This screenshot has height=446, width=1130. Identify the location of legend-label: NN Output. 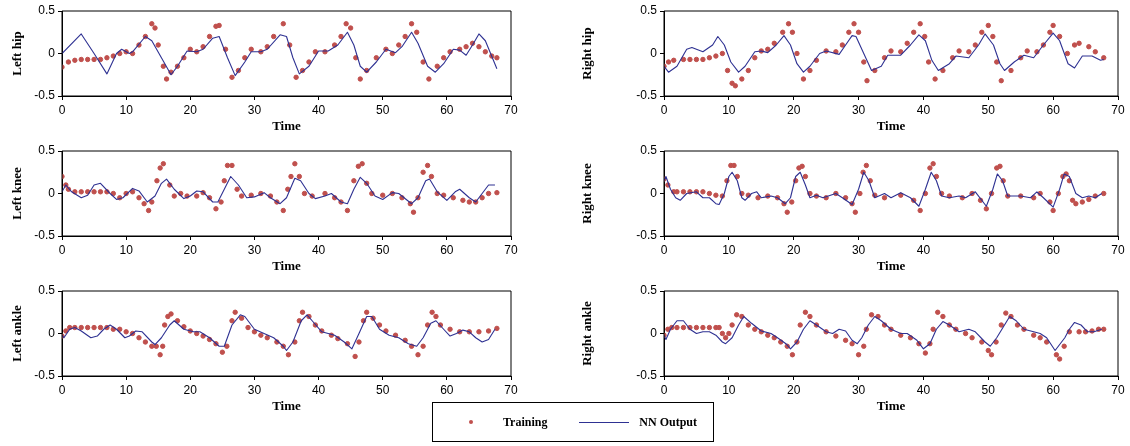
(668, 422).